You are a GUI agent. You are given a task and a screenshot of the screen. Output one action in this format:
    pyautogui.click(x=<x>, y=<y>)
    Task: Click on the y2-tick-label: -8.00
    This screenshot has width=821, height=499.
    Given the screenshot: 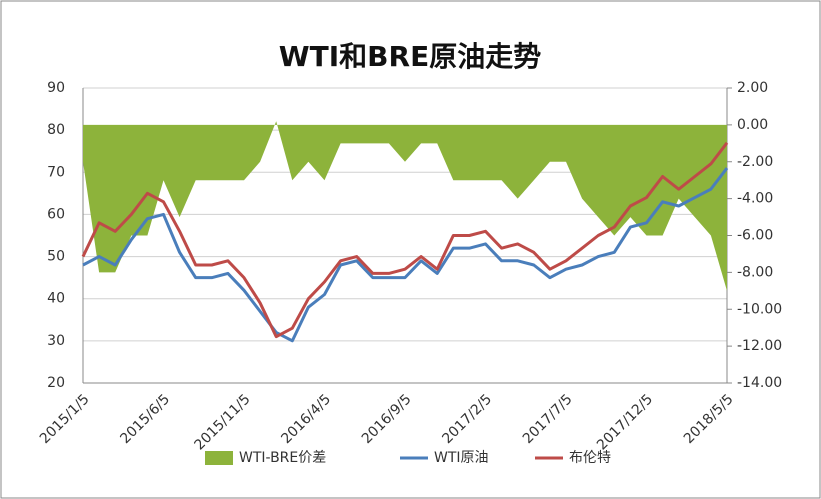 What is the action you would take?
    pyautogui.click(x=755, y=272)
    